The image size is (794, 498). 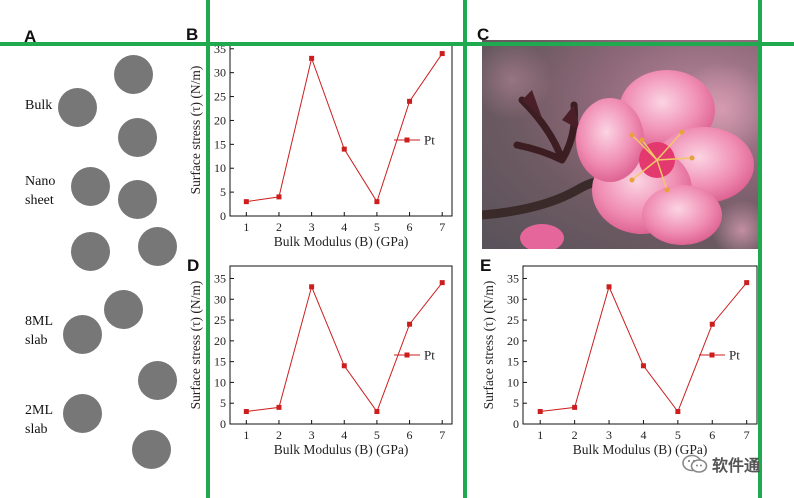 What do you see at coordinates (39, 105) in the screenshot?
I see `label-bulk: Bulk` at bounding box center [39, 105].